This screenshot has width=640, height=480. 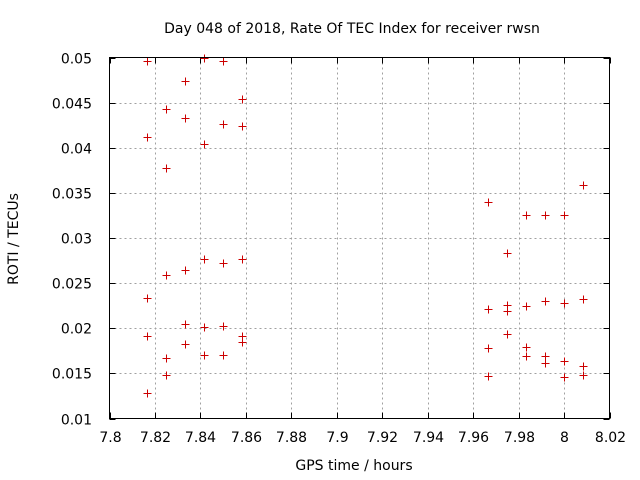 What do you see at coordinates (14, 239) in the screenshot?
I see `y-axis-title: ROTI / TECUs` at bounding box center [14, 239].